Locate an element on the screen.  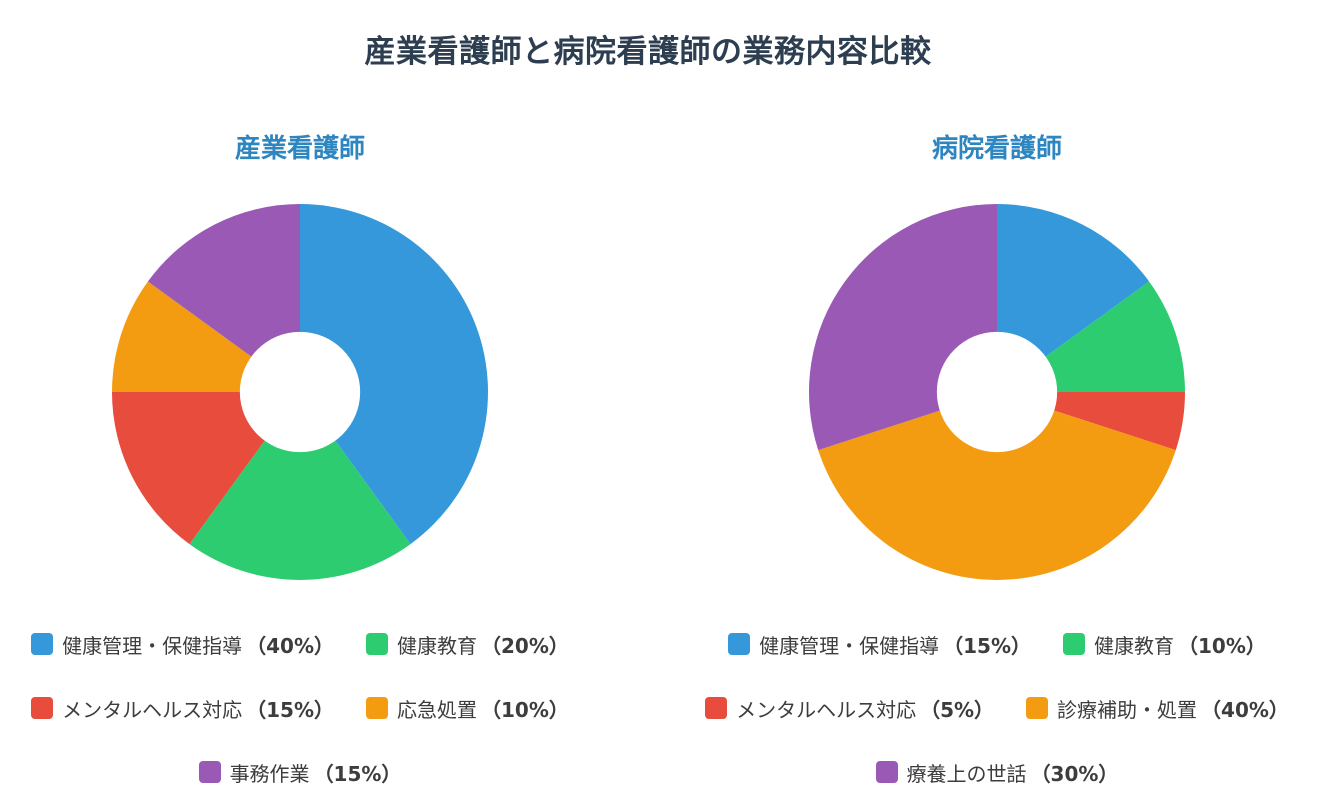
legend-item: 事務作業 （15%） is located at coordinates (300, 772).